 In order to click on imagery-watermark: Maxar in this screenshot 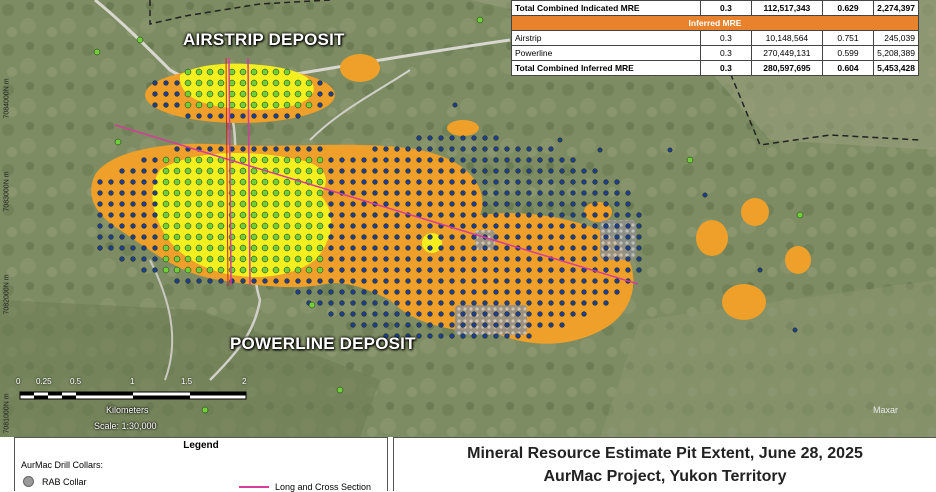, I will do `click(885, 410)`.